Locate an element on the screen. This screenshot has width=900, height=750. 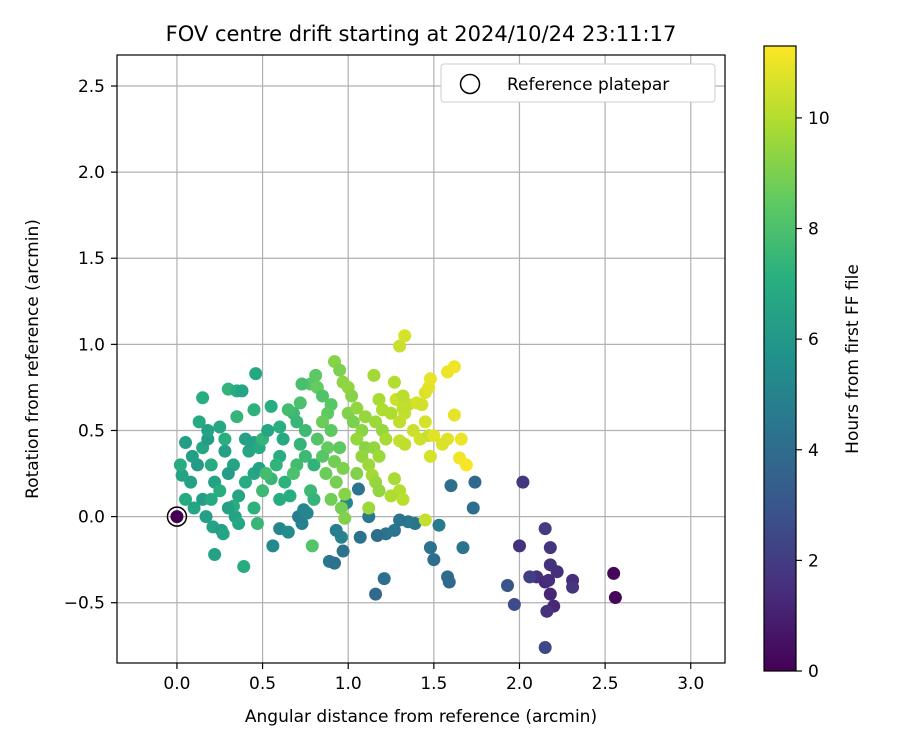
colorbar-tick-label: 6 is located at coordinates (813, 340).